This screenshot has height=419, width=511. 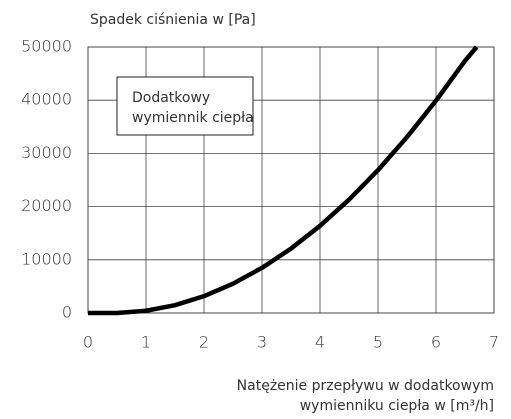 I want to click on x-axis-label: wymienniku ciepła w [m³/h], so click(x=397, y=406).